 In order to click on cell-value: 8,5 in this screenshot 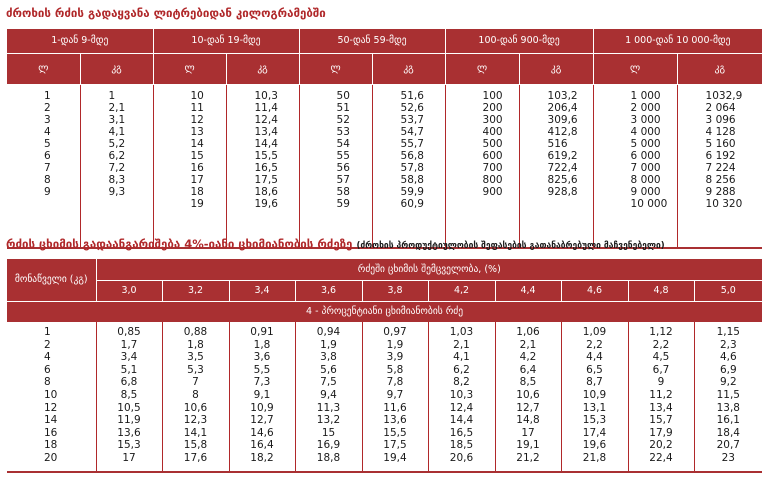, I will do `click(129, 394)`.